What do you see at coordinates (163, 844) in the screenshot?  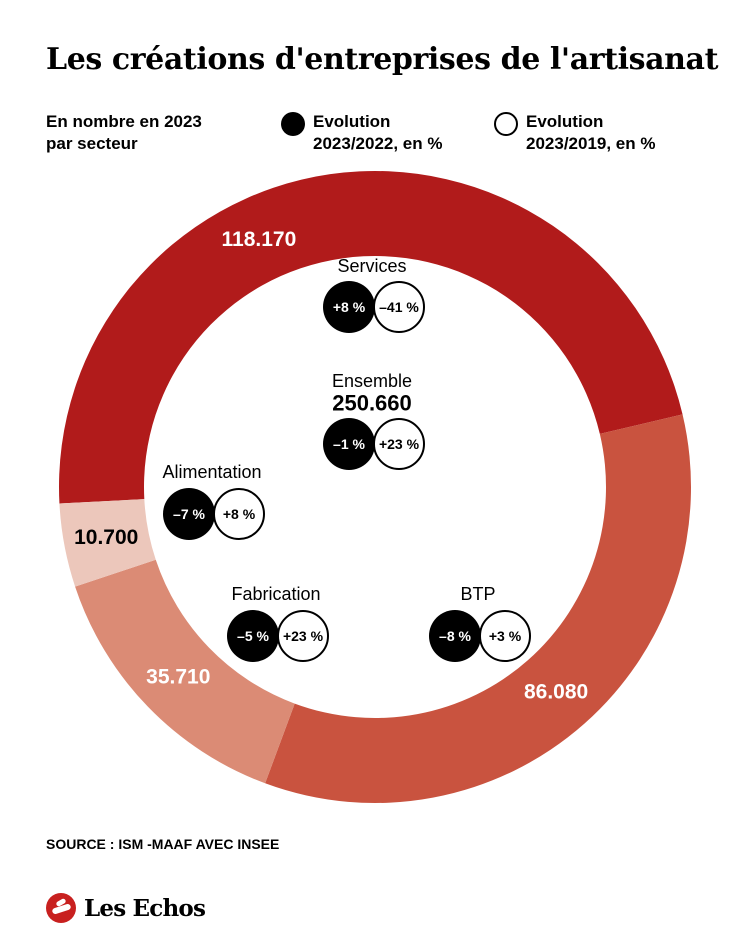 I see `source-note: SOURCE : ISM -MAAF AVEC INSEE` at bounding box center [163, 844].